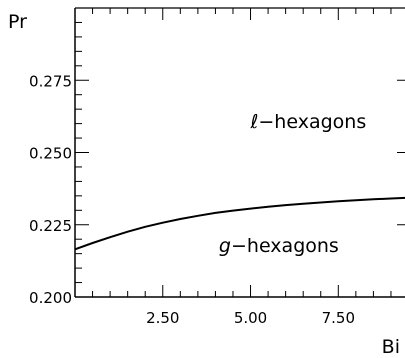 This screenshot has height=358, width=405. I want to click on l-hexagons-label: ℓ−hexagons, so click(308, 122).